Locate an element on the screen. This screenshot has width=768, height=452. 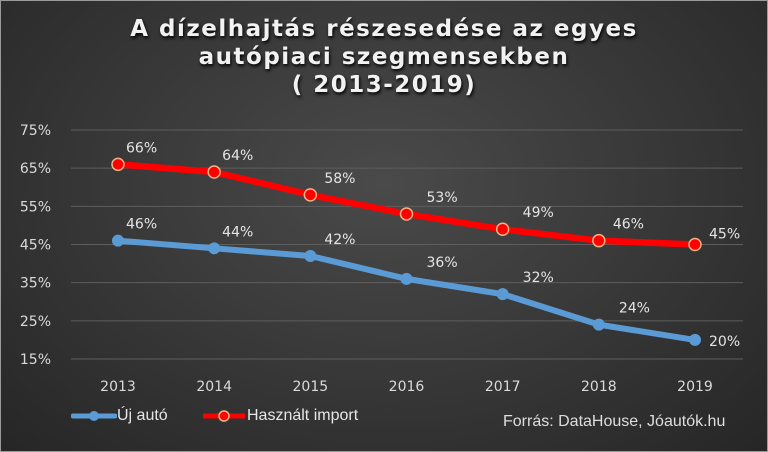
y-tick-label: 25% is located at coordinates (35, 322).